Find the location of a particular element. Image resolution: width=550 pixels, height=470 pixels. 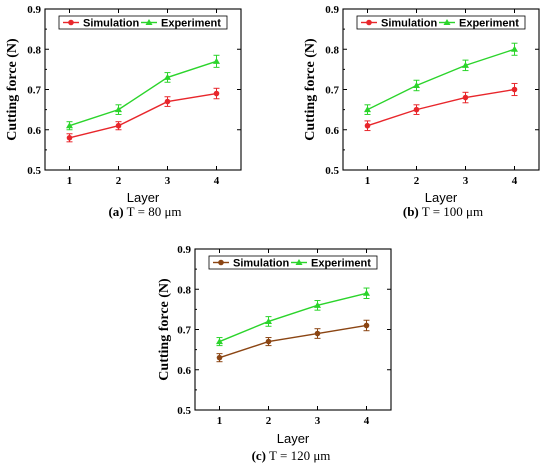

panel-caption: (a) T = 80 μm is located at coordinates (144, 211).